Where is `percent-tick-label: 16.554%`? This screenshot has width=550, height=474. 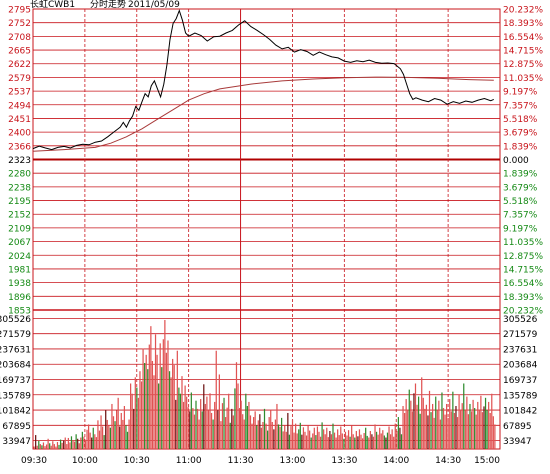
percent-tick-label: 16.554% is located at coordinates (523, 284).